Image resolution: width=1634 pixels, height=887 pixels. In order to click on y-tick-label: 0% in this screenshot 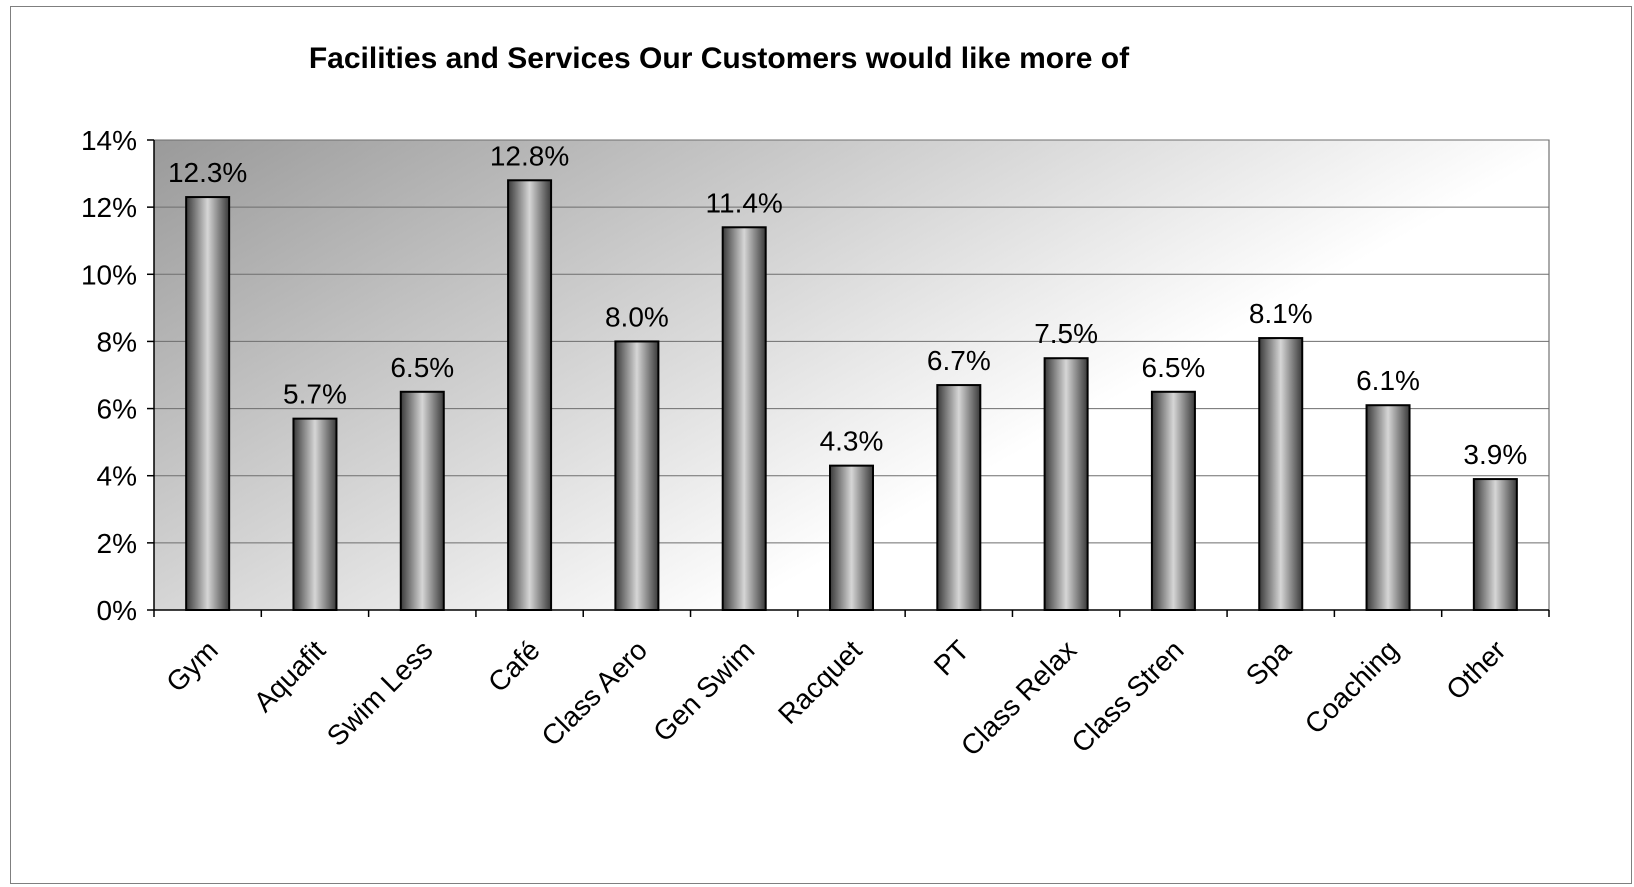, I will do `click(117, 610)`.